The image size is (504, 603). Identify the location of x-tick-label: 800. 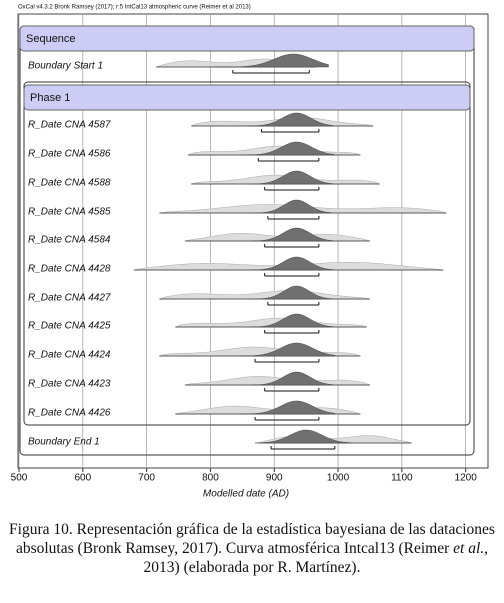
(210, 478).